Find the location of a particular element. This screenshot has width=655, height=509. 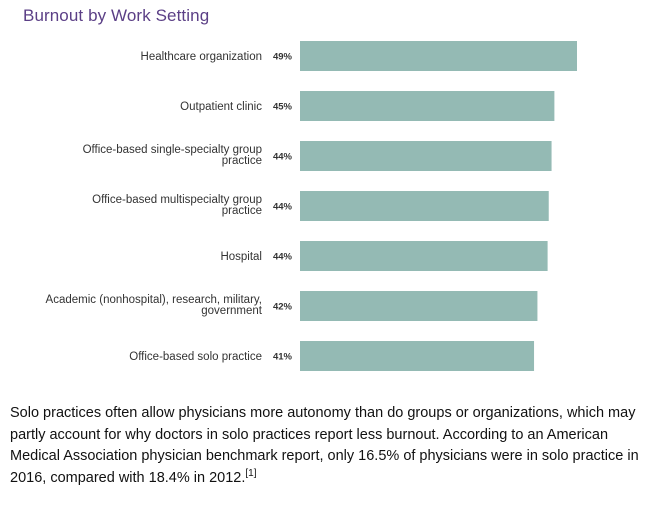

value-label: 42% is located at coordinates (283, 307).